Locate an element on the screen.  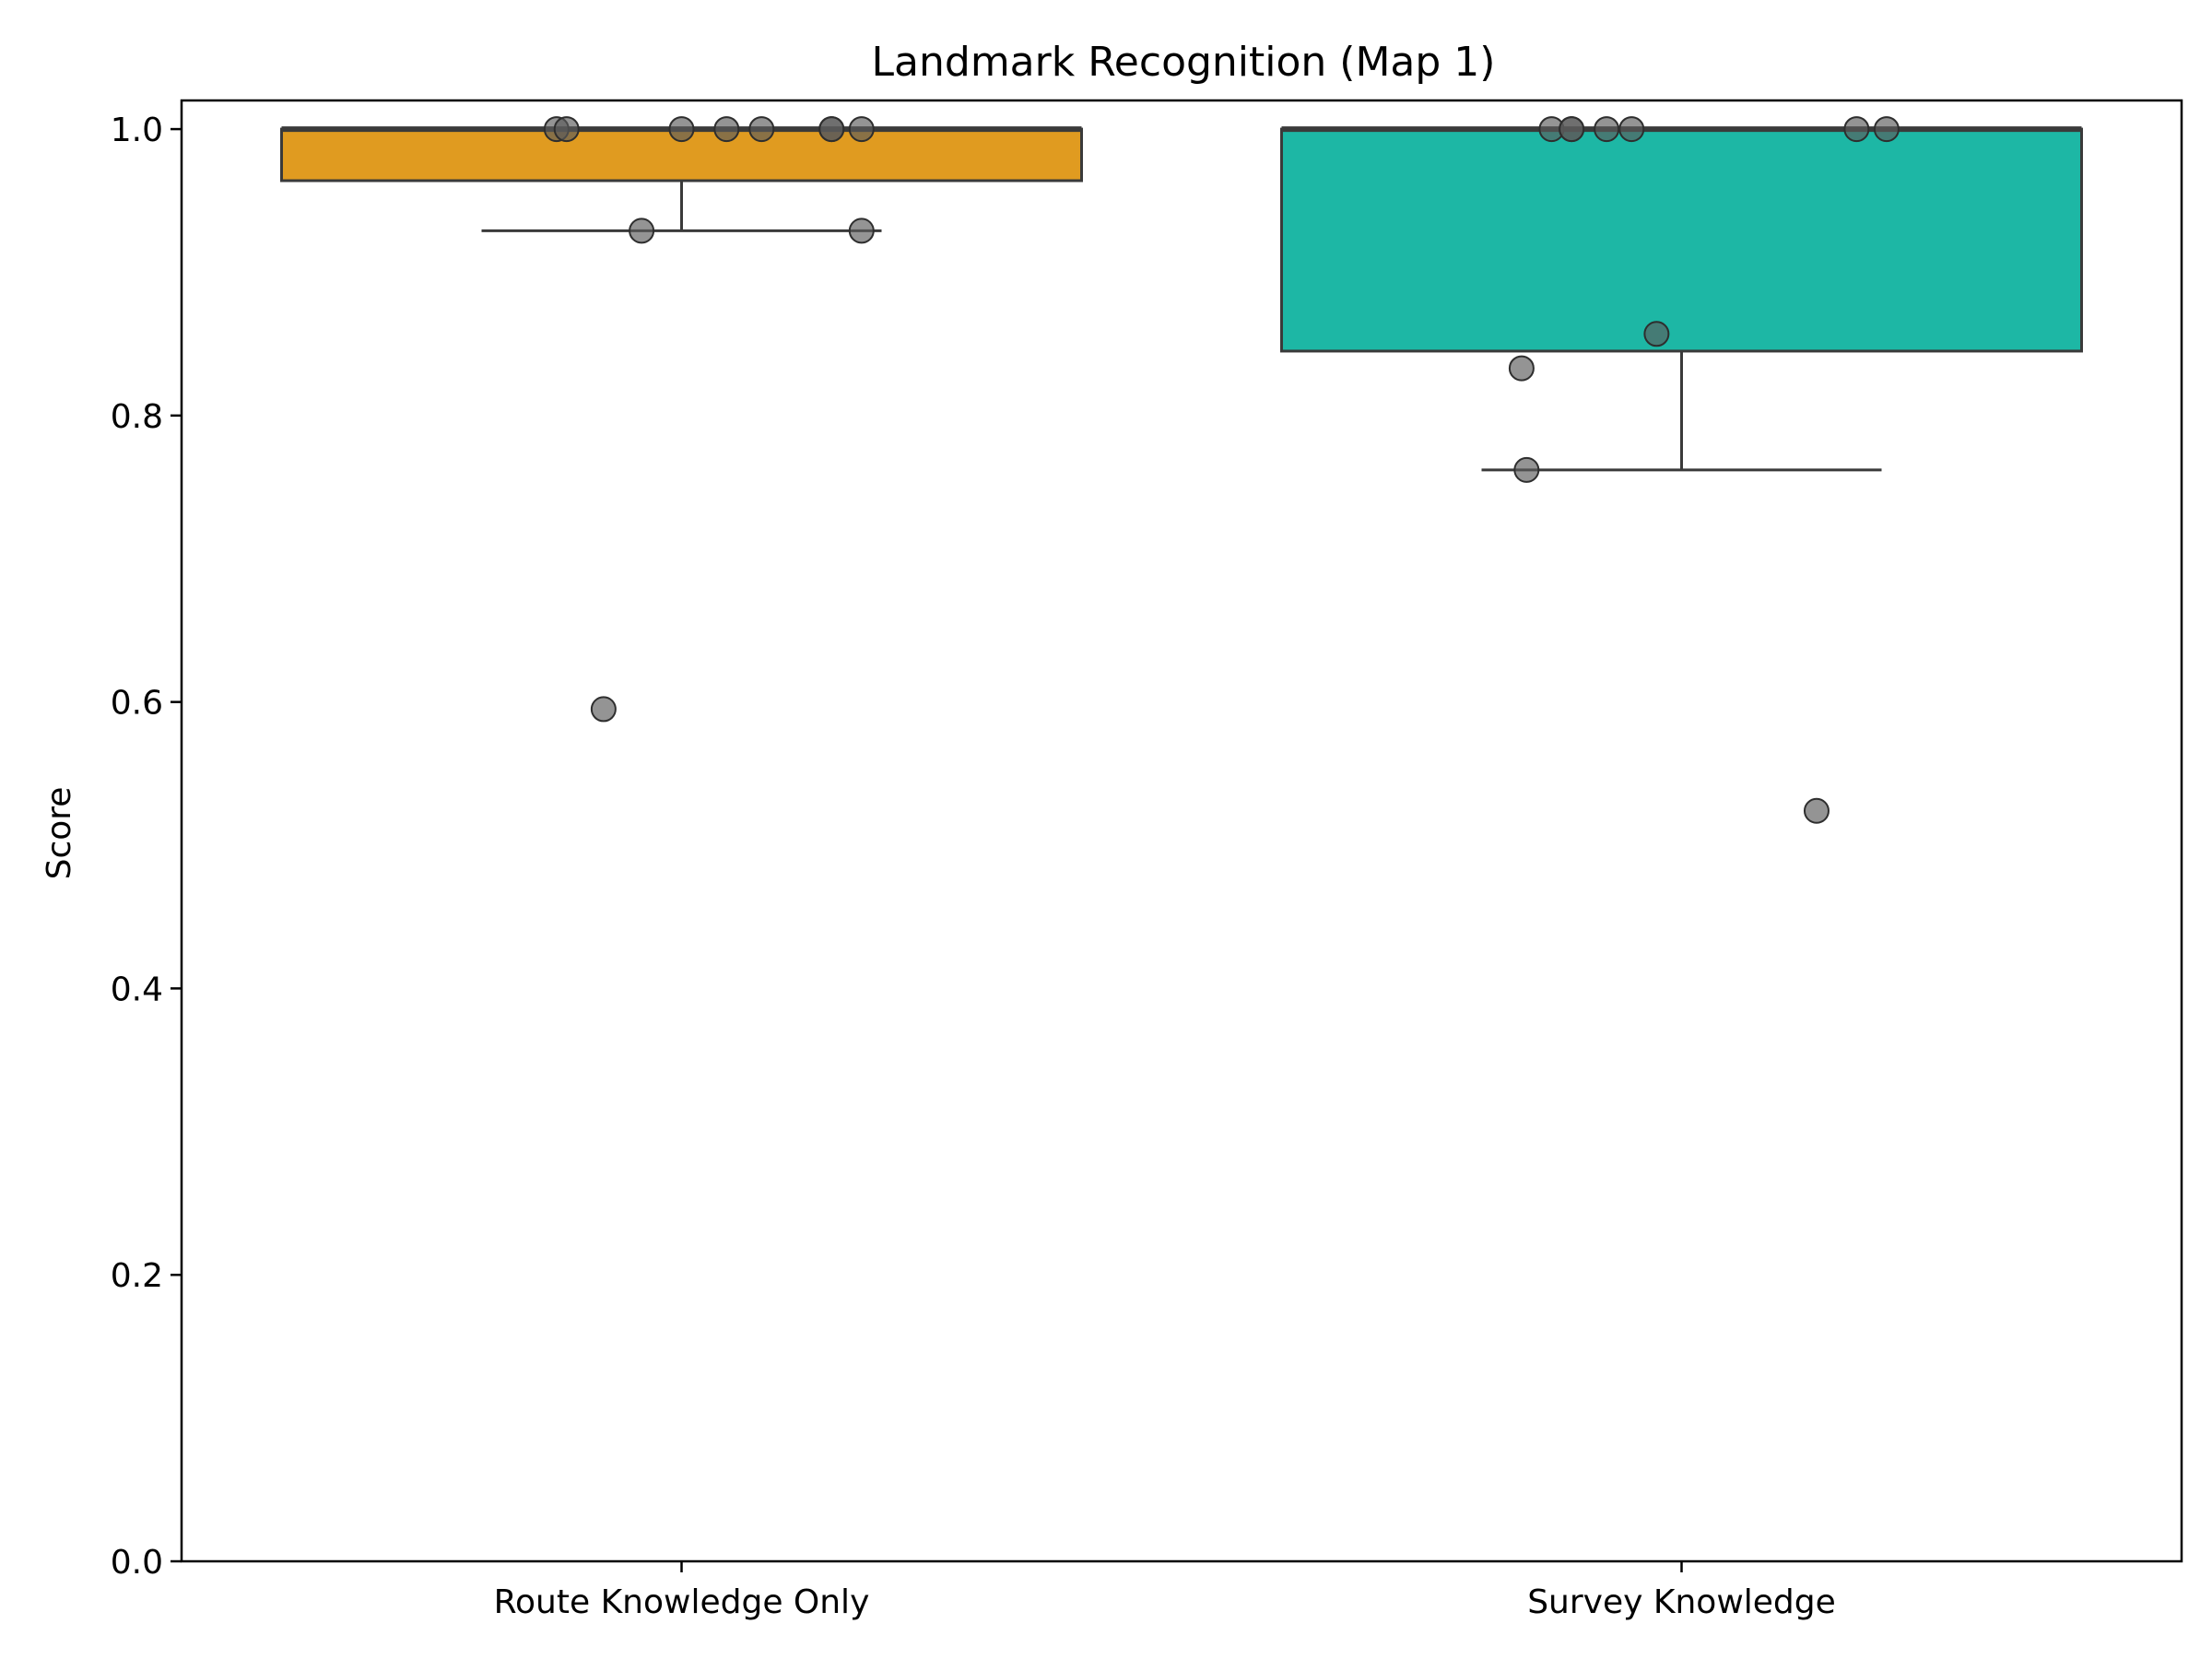
y-tick-label-6: 1.0 is located at coordinates (137, 130).